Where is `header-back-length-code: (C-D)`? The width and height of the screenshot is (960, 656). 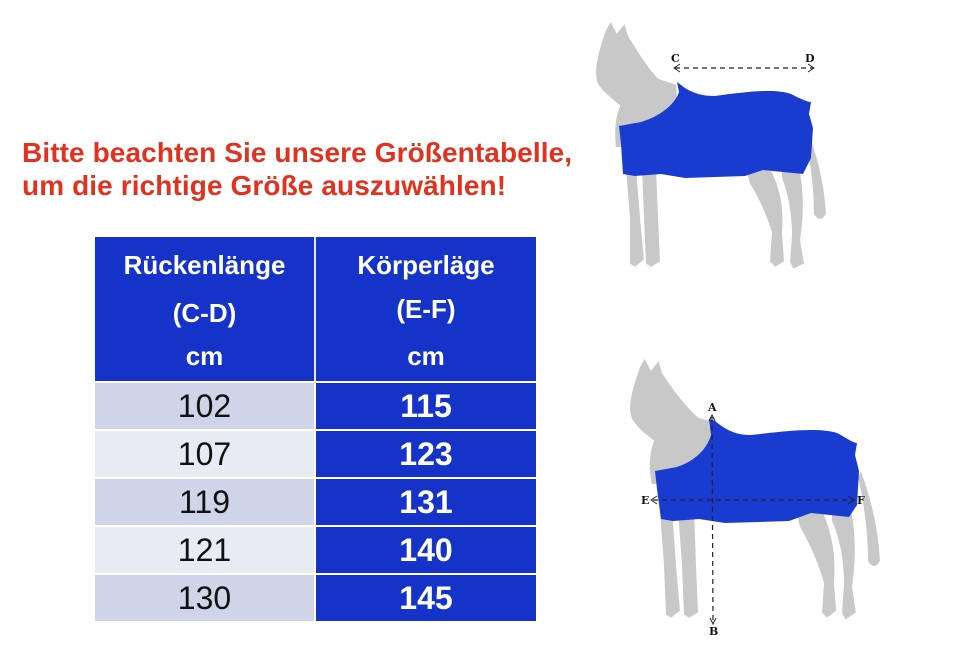
header-back-length-code: (C-D) is located at coordinates (204, 313).